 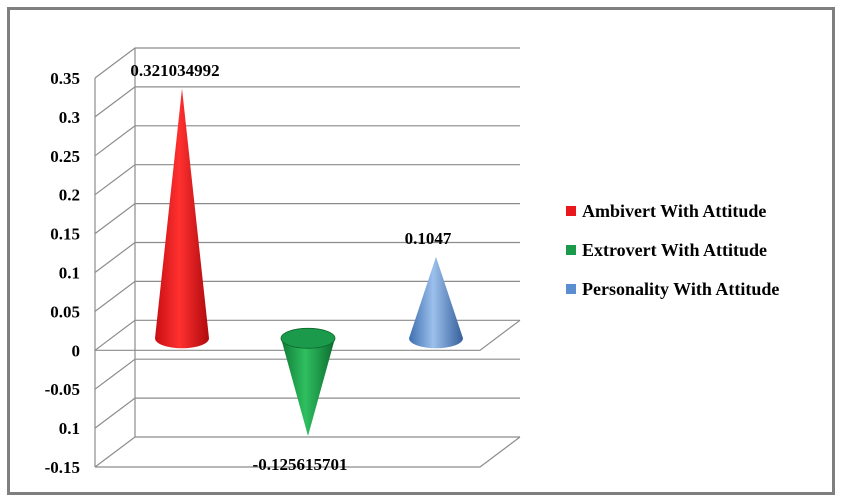 What do you see at coordinates (308, 452) in the screenshot?
I see `floor-edge` at bounding box center [308, 452].